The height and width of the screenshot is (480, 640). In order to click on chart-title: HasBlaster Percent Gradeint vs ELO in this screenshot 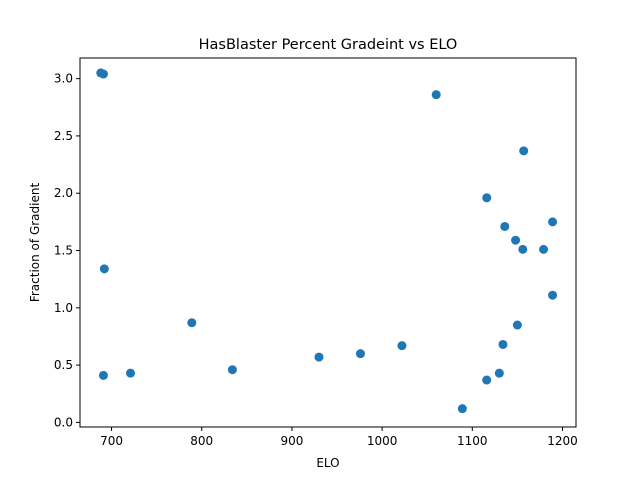, I will do `click(328, 45)`.